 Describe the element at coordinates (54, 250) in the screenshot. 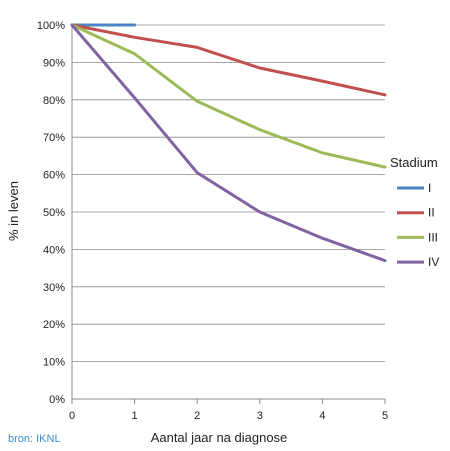

I see `y-tick-label: 40%` at that location.